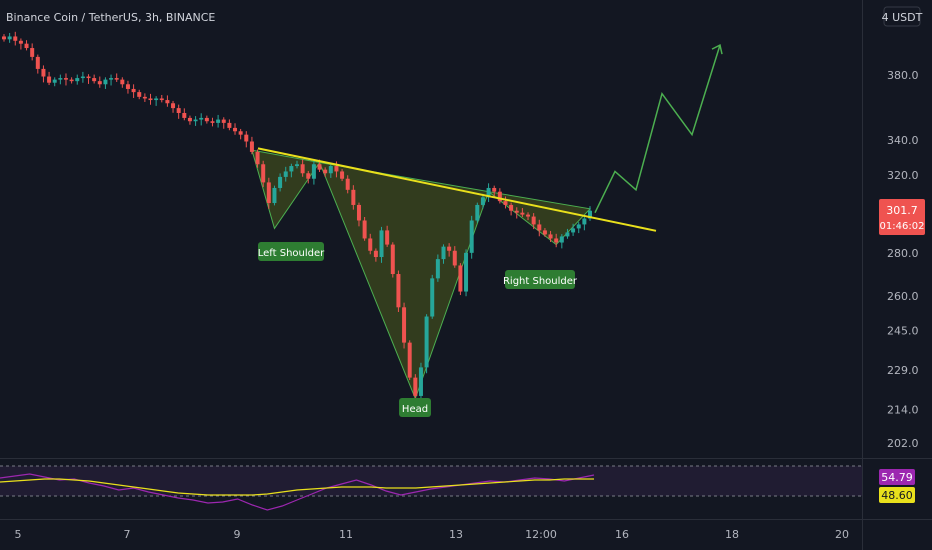  What do you see at coordinates (291, 253) in the screenshot?
I see `annotation-label: Left Shoulder` at bounding box center [291, 253].